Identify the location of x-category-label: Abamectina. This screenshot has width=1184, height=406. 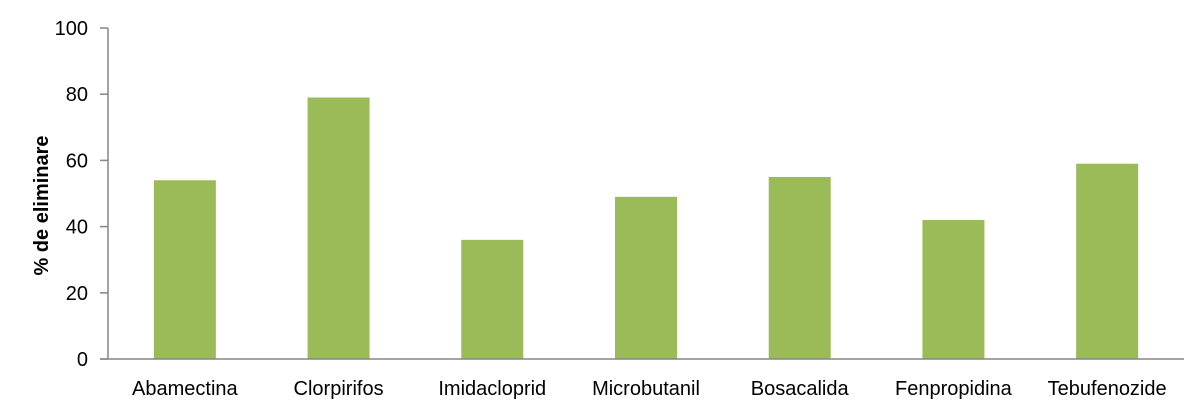
(185, 389).